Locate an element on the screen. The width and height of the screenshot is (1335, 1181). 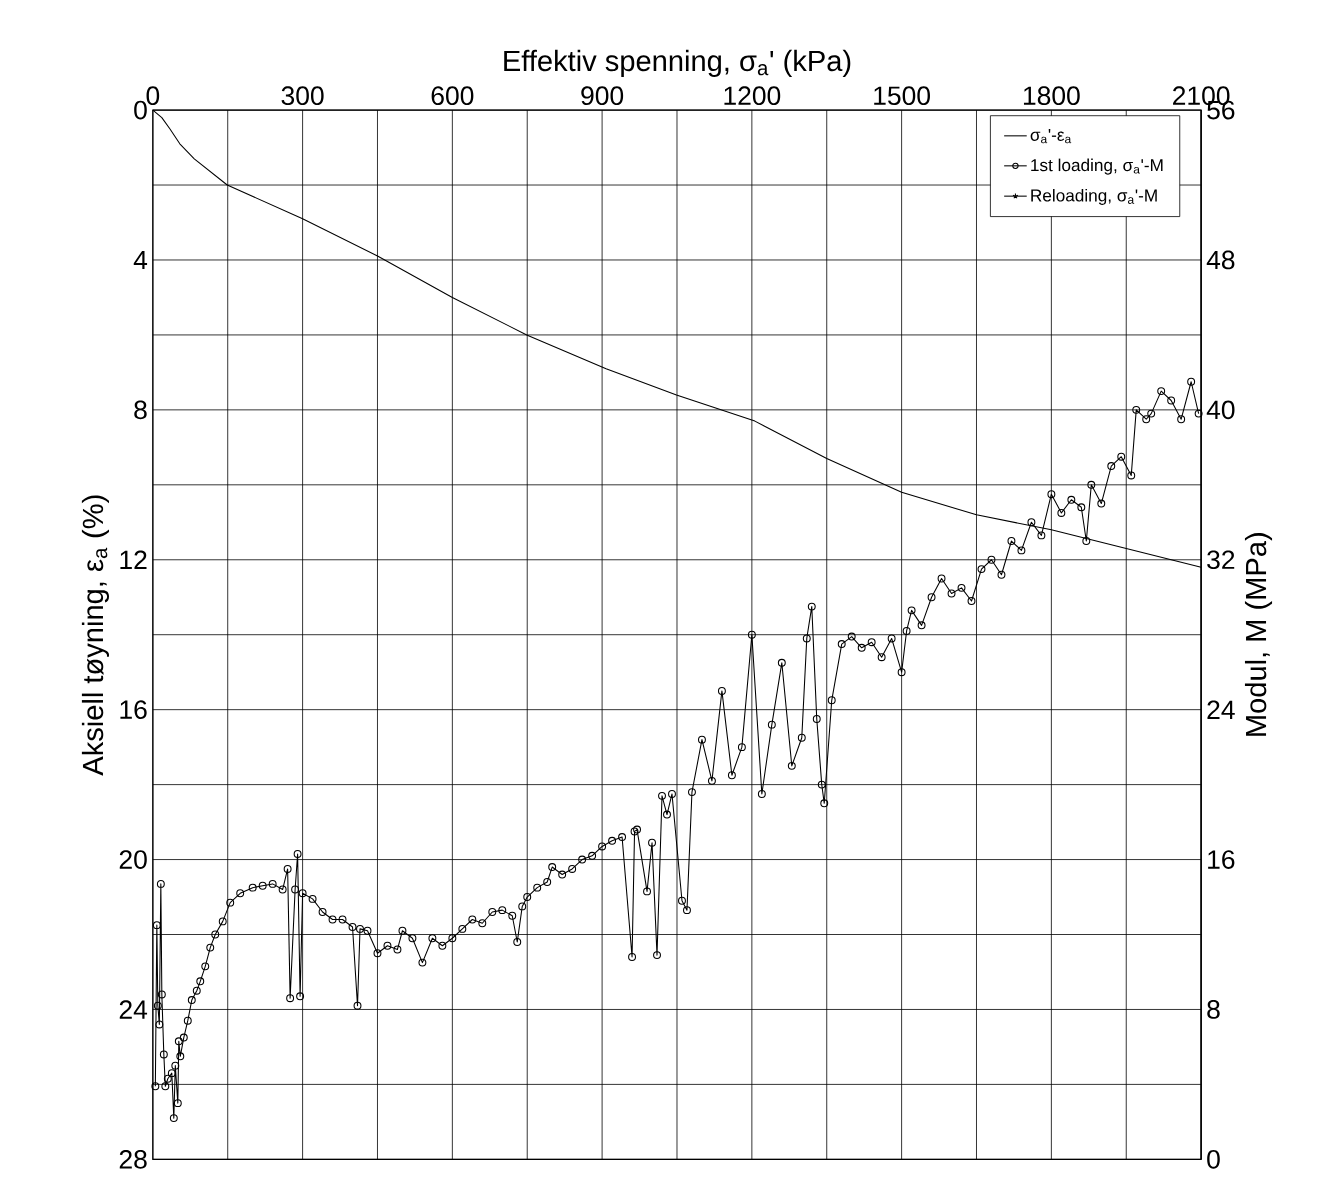
x-tick-label: 600 is located at coordinates (452, 95).